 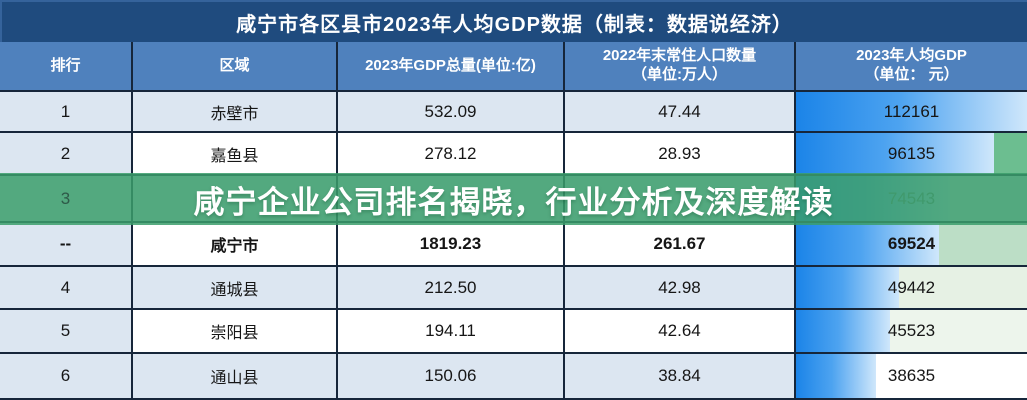 I want to click on per-capita-value: 112161, so click(x=911, y=111).